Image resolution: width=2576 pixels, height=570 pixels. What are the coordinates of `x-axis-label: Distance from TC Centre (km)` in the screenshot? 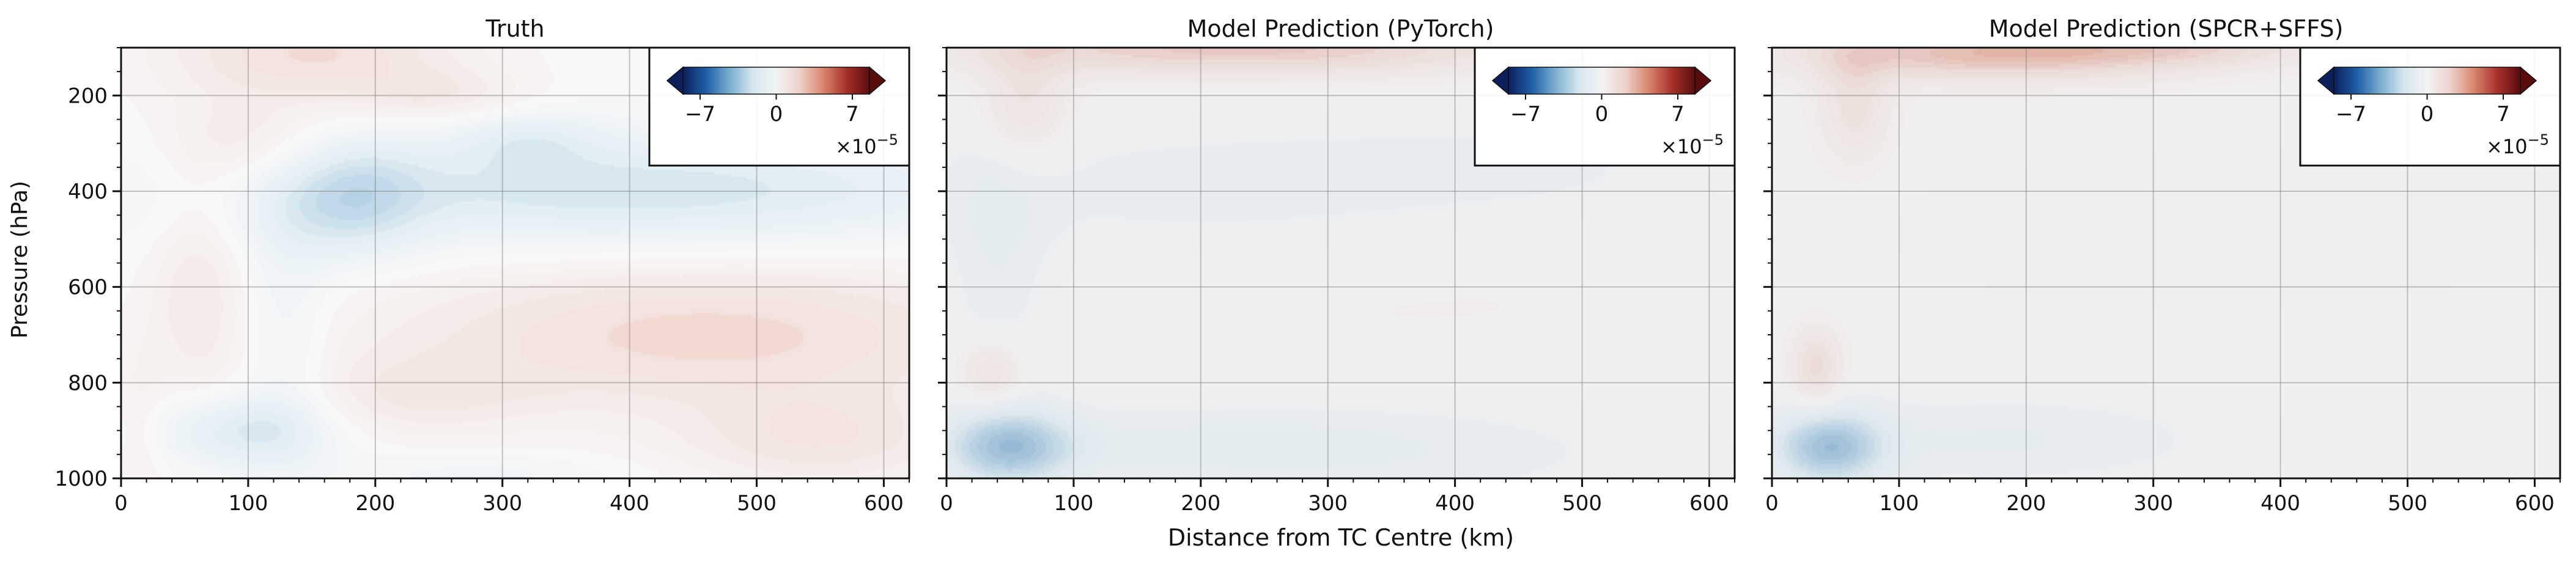 It's located at (1341, 537).